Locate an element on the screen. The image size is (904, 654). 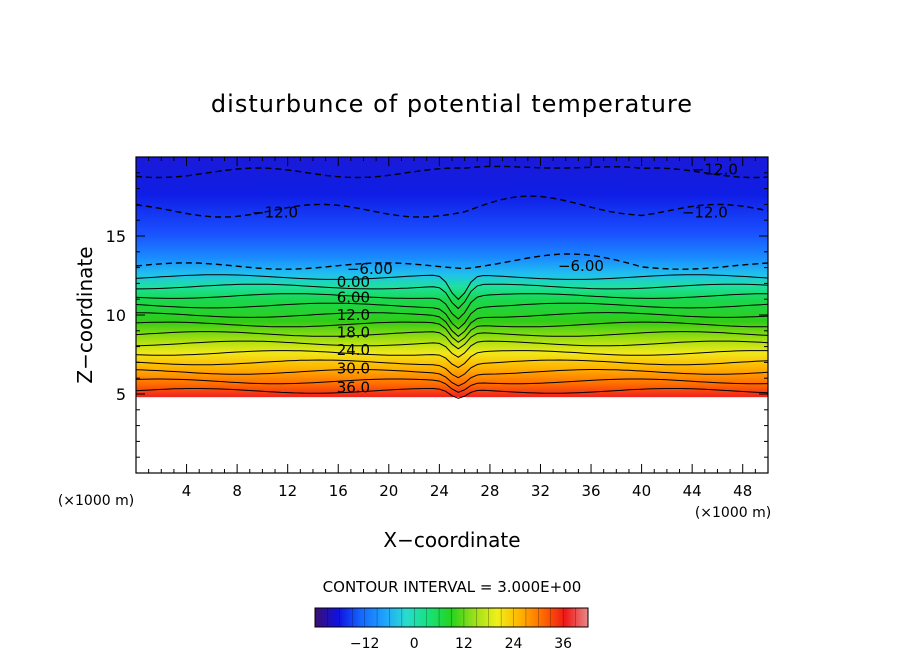
x-tick-label: 48 is located at coordinates (742, 491).